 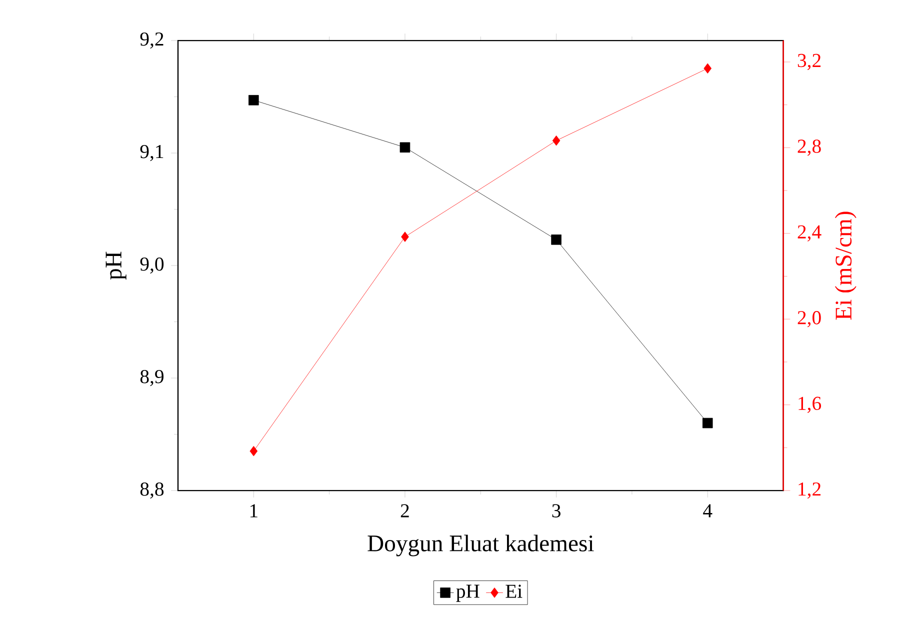 I want to click on y2-axis-title: Ei (mS/cm), so click(x=845, y=266).